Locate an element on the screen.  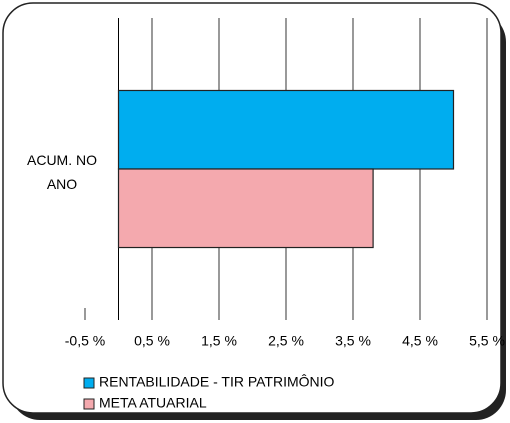
category-label: ACUM. NO ANO is located at coordinates (62, 172).